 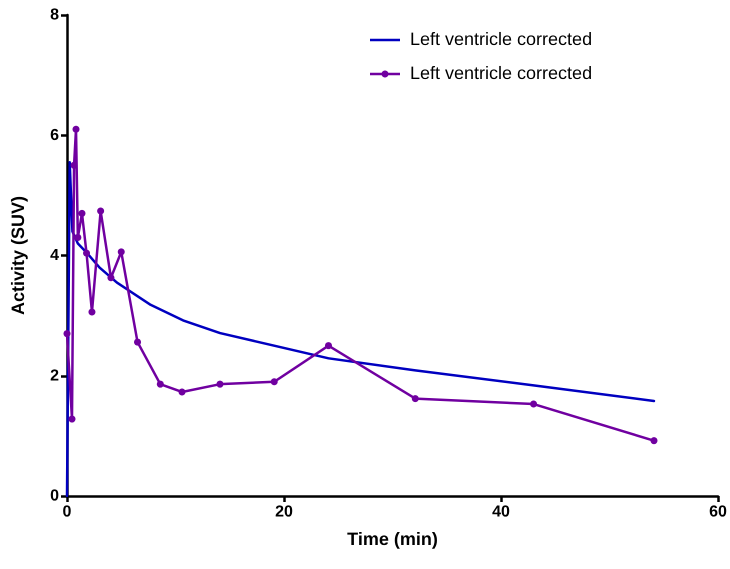 What do you see at coordinates (55, 375) in the screenshot?
I see `y-tick-label: 2` at bounding box center [55, 375].